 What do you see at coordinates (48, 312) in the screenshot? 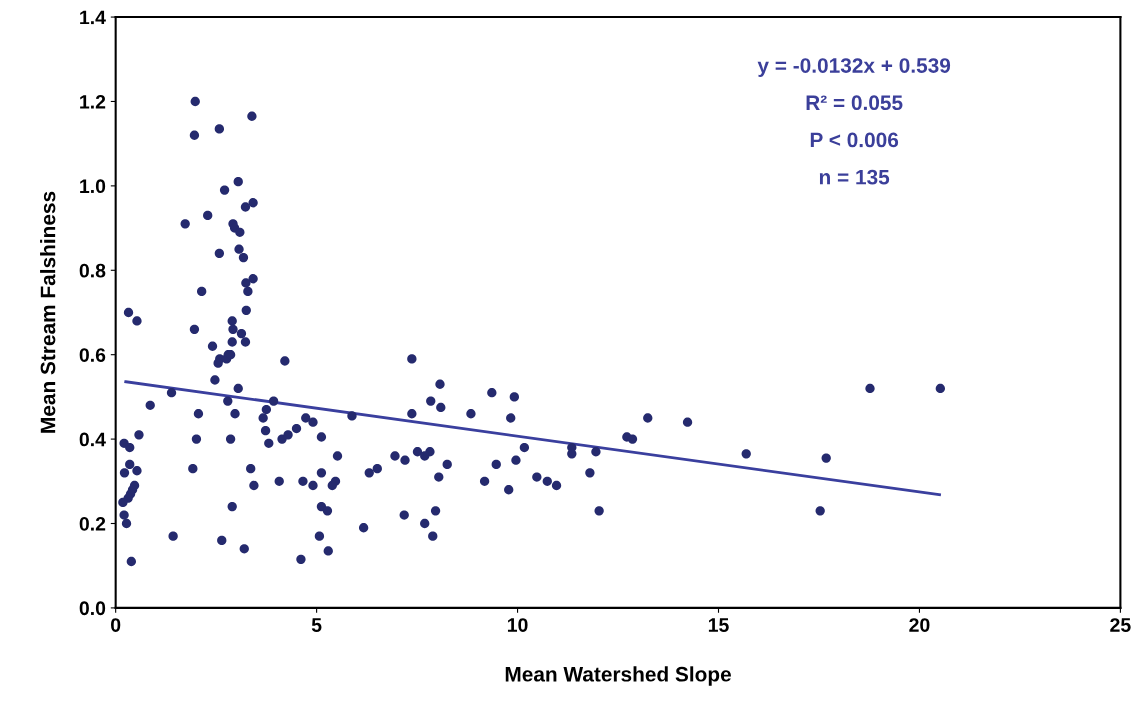
I see `y-axis-title: Mean Stream Falshiness` at bounding box center [48, 312].